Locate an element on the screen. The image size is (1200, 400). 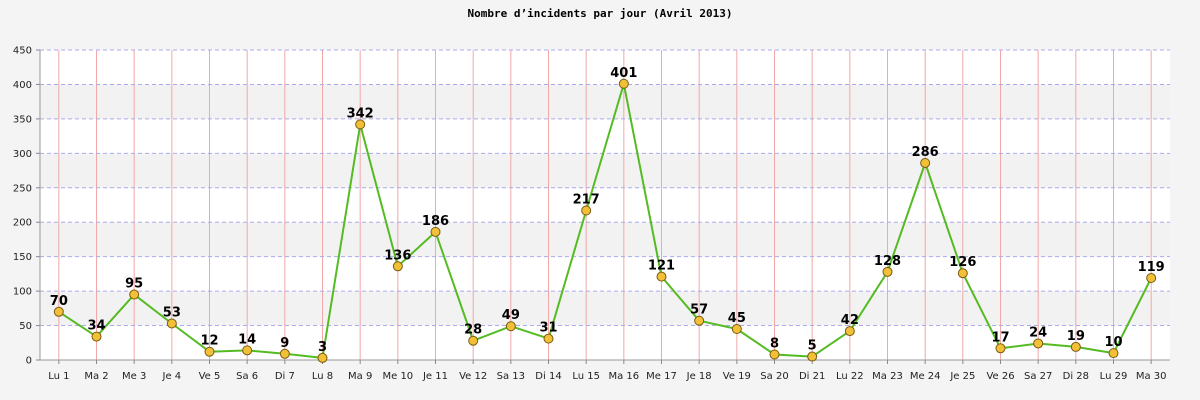
x-tick-label: Je 25 is located at coordinates (962, 376).